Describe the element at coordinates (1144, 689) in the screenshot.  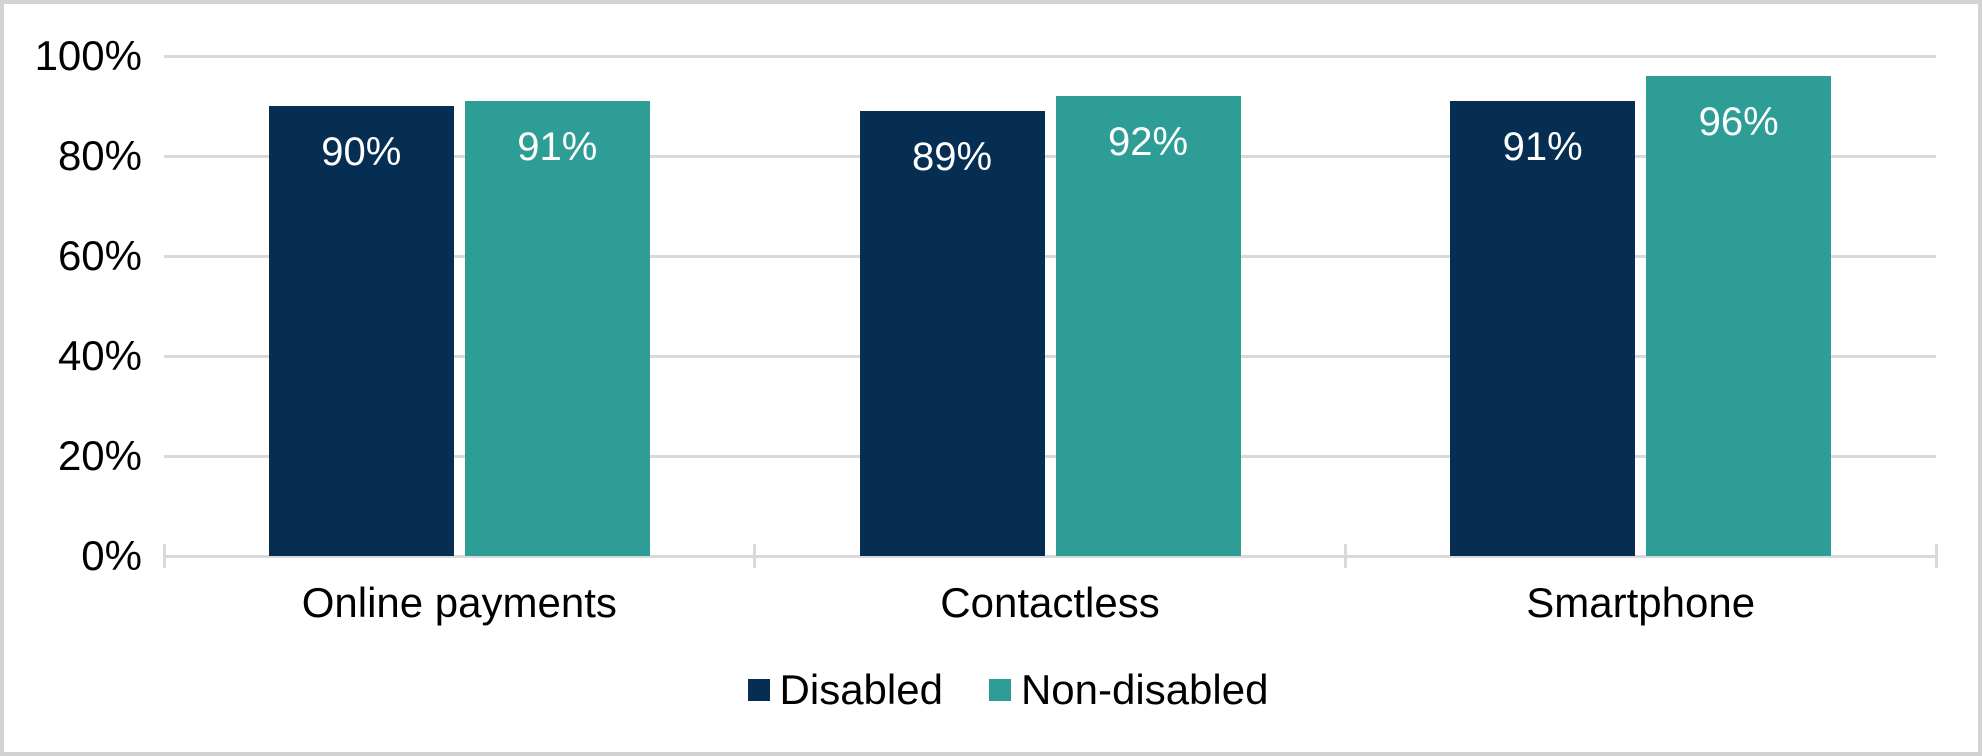
I see `legend-label: Non-disabled` at that location.